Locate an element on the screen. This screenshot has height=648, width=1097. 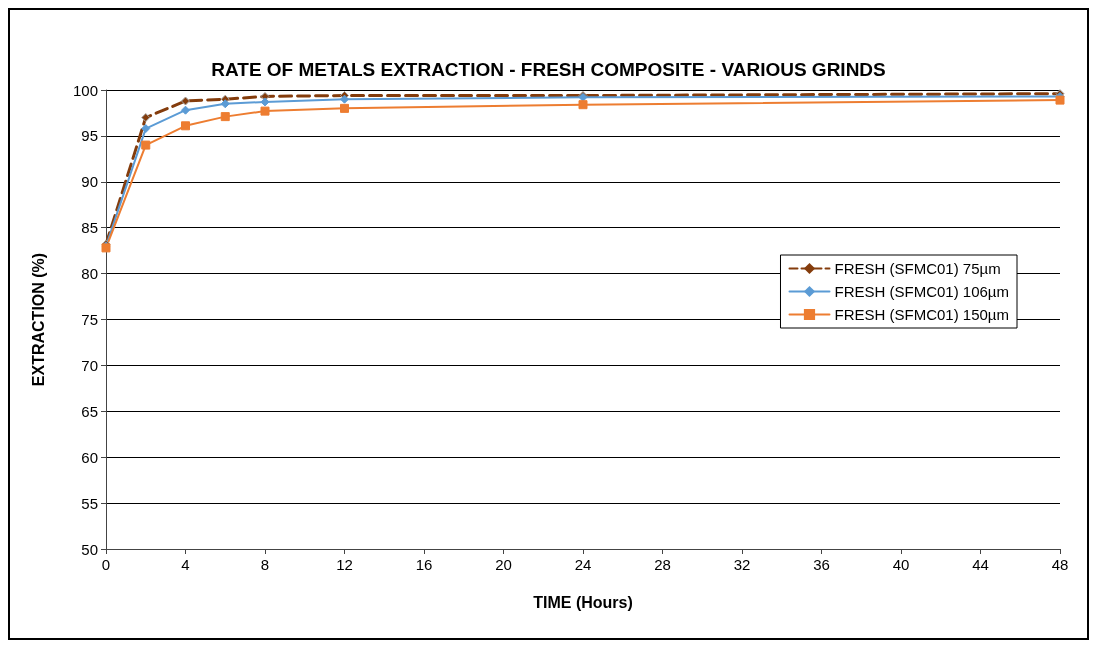
y-tick-label: 55 is located at coordinates (89, 503).